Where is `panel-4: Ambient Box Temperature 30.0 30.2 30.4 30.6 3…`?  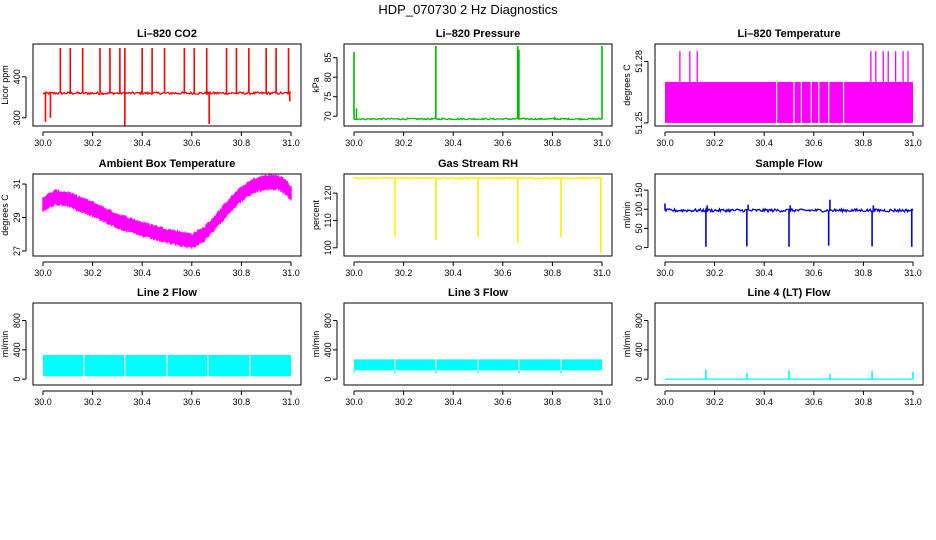
panel-4: Ambient Box Temperature 30.0 30.2 30.4 30.6 3… is located at coordinates (151, 218).